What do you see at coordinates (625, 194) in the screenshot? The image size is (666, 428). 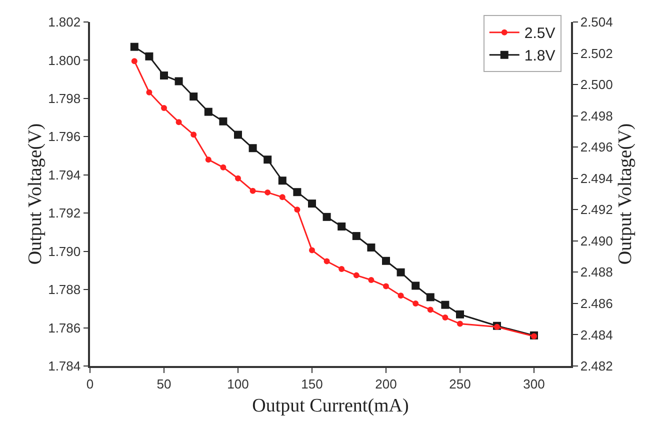 I see `y2-axis-title: Output Voltage(V)` at bounding box center [625, 194].